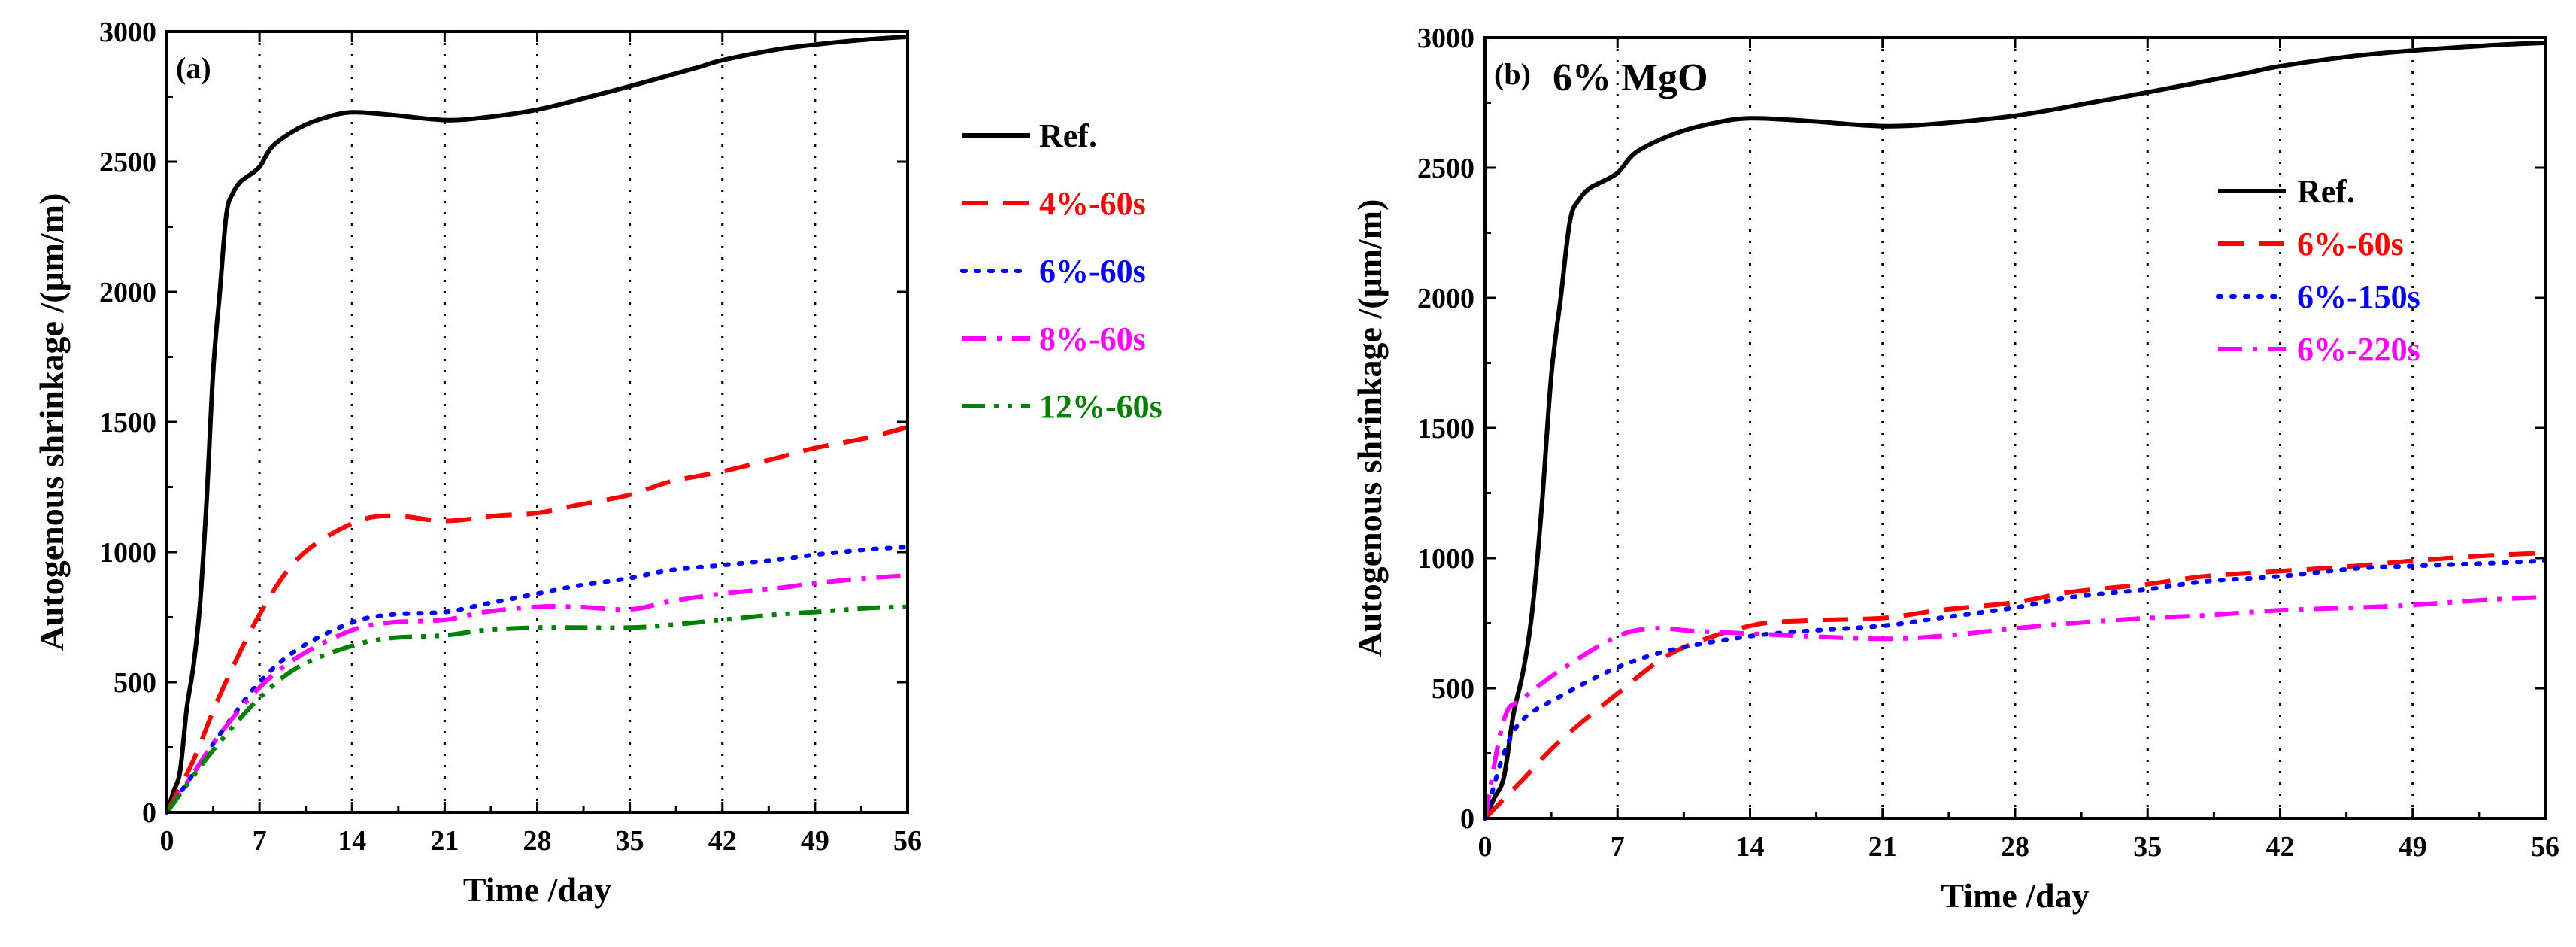 Image resolution: width=2576 pixels, height=947 pixels. Describe the element at coordinates (1630, 77) in the screenshot. I see `panel-annotation: 6% MgO` at that location.